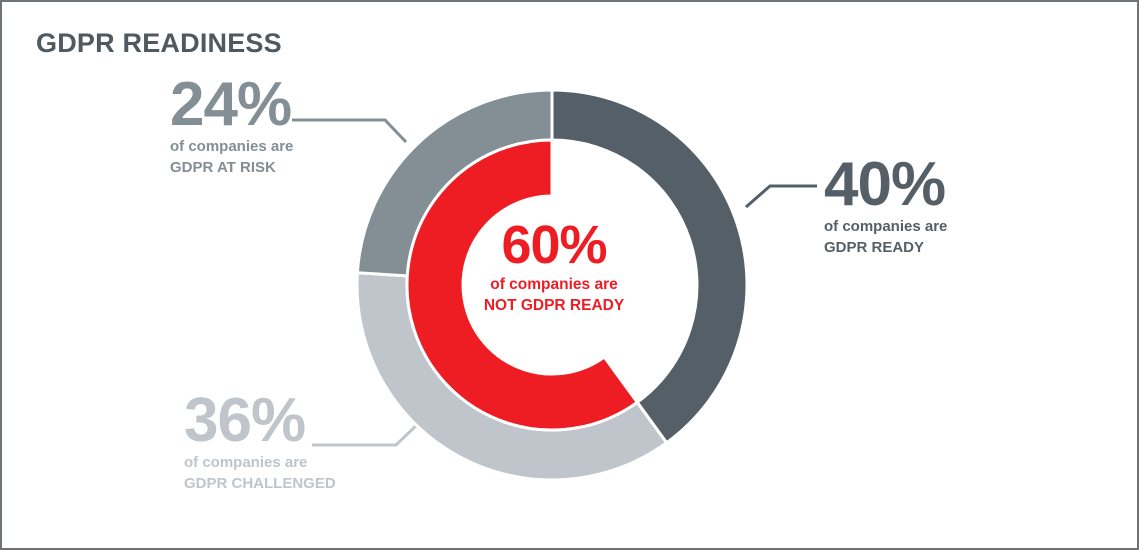 This screenshot has width=1139, height=550. What do you see at coordinates (886, 226) in the screenshot?
I see `ready-caption: of companies are` at bounding box center [886, 226].